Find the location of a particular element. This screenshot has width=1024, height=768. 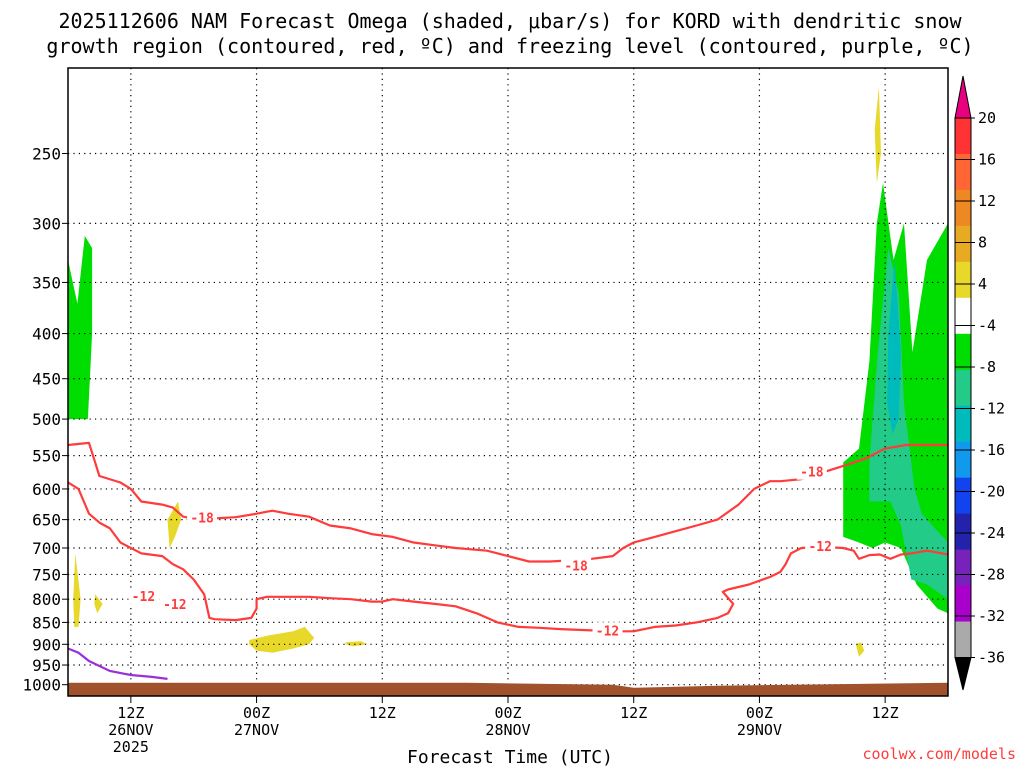

colorbar-arrow-top is located at coordinates (963, 97).